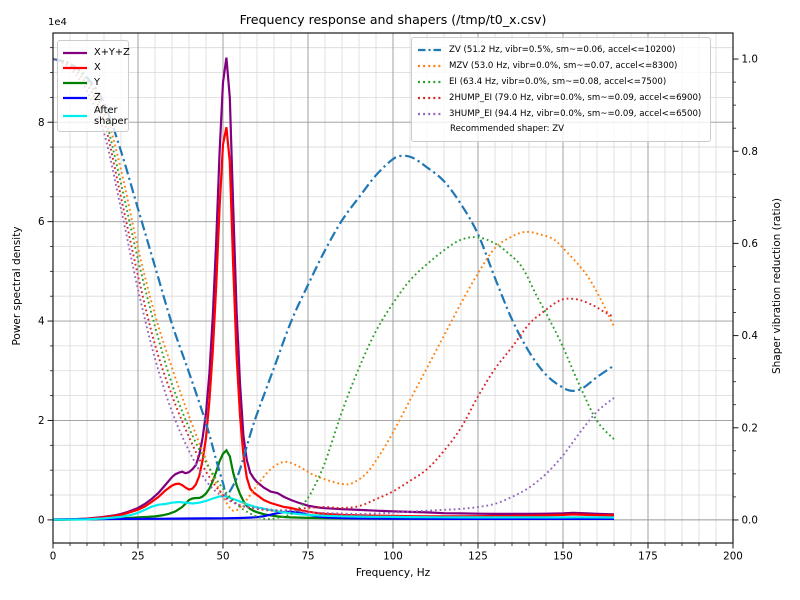 The height and width of the screenshot is (600, 800). Describe the element at coordinates (750, 521) in the screenshot. I see `svg-text: 0.0` at that location.